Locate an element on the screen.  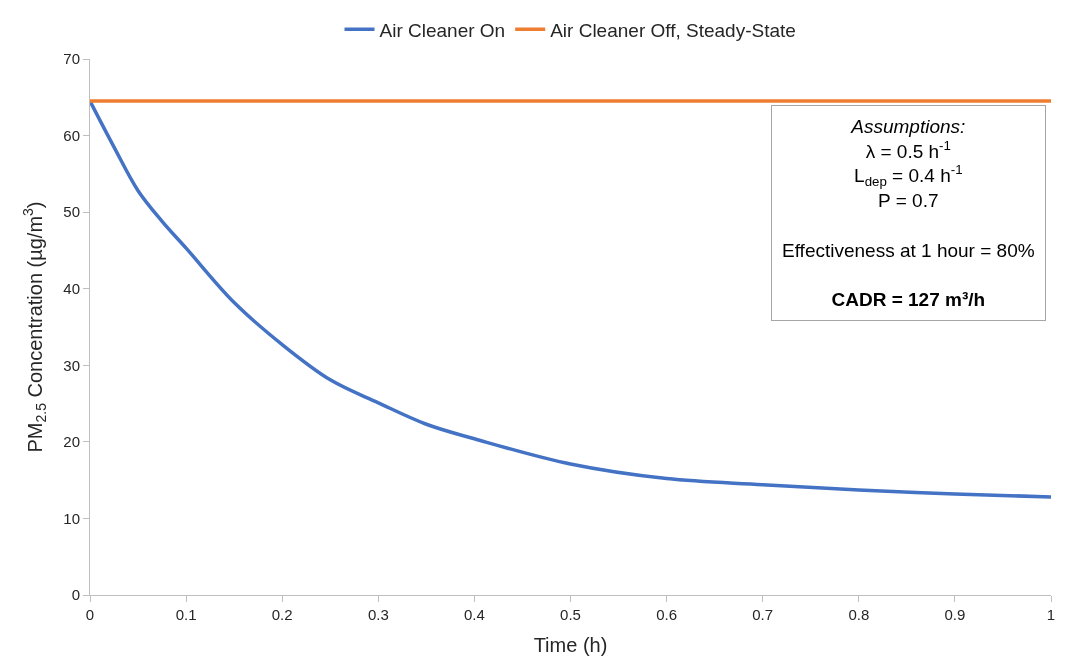
x-tick-label: 0 is located at coordinates (90, 614).